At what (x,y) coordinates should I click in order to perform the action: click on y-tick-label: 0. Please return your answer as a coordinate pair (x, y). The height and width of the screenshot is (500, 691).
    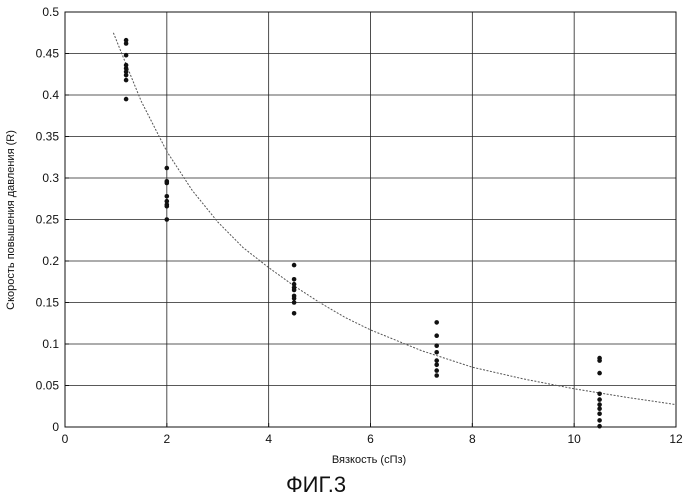
    Looking at the image, I should click on (55, 427).